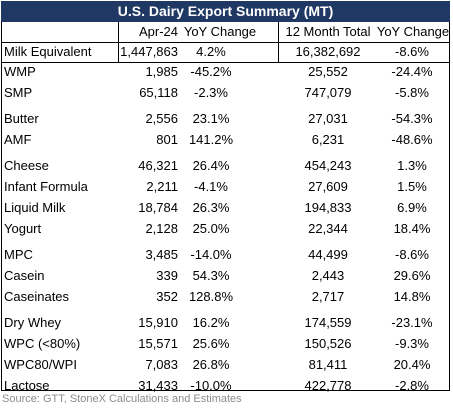 The height and width of the screenshot is (411, 453). What do you see at coordinates (42, 343) in the screenshot?
I see `row-label: WPC (<80%)` at bounding box center [42, 343].